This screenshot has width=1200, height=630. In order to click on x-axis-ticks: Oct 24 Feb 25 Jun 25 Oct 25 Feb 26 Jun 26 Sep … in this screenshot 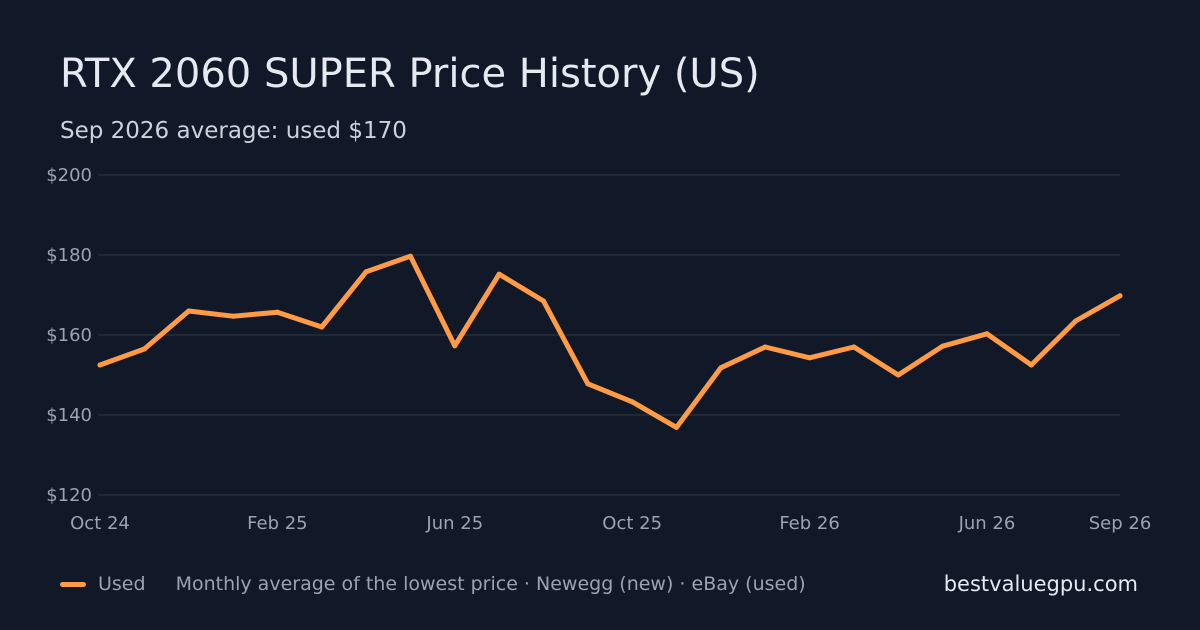, I will do `click(610, 523)`.